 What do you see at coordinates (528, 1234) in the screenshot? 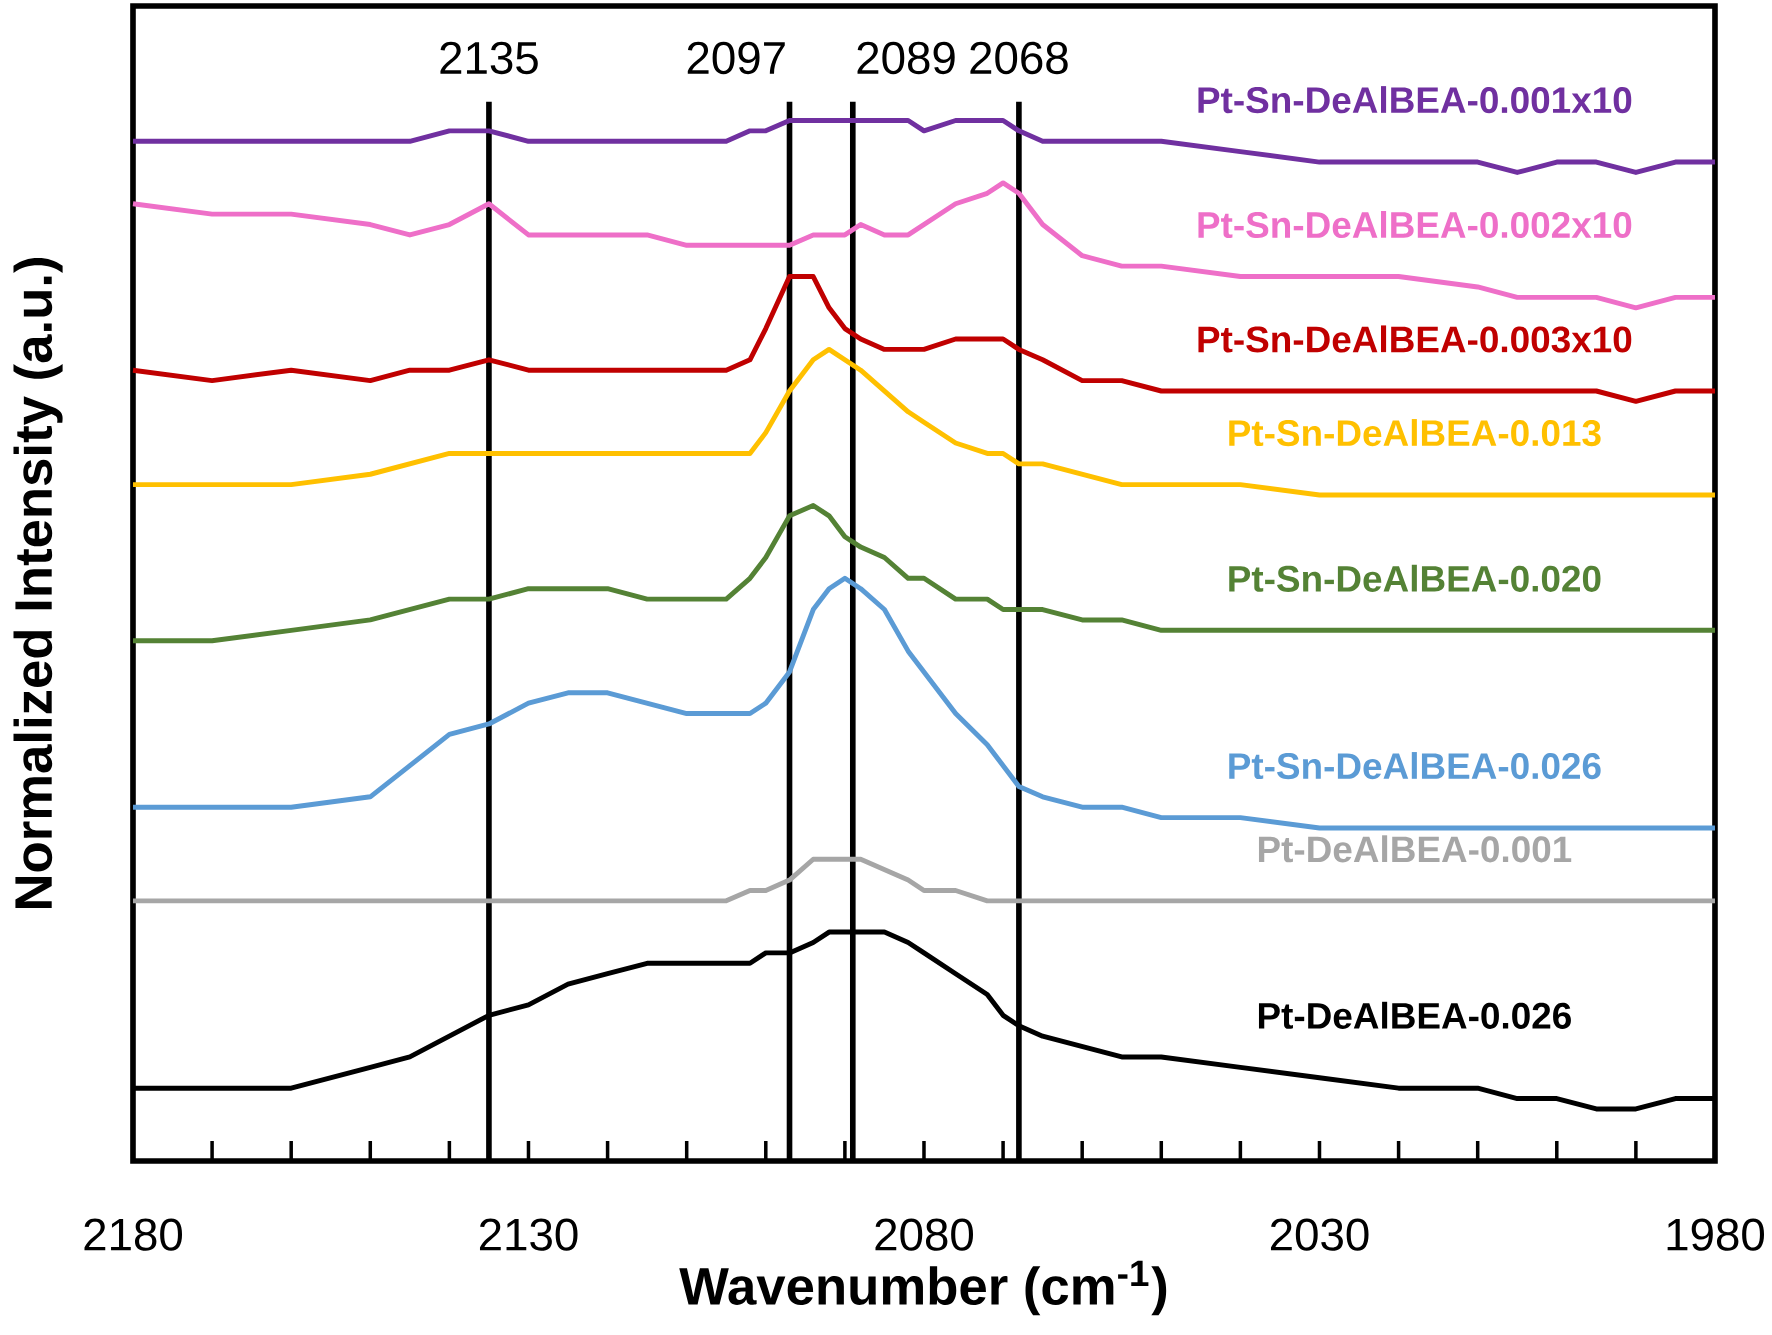
I see `x-tick-label: 2130` at bounding box center [528, 1234].